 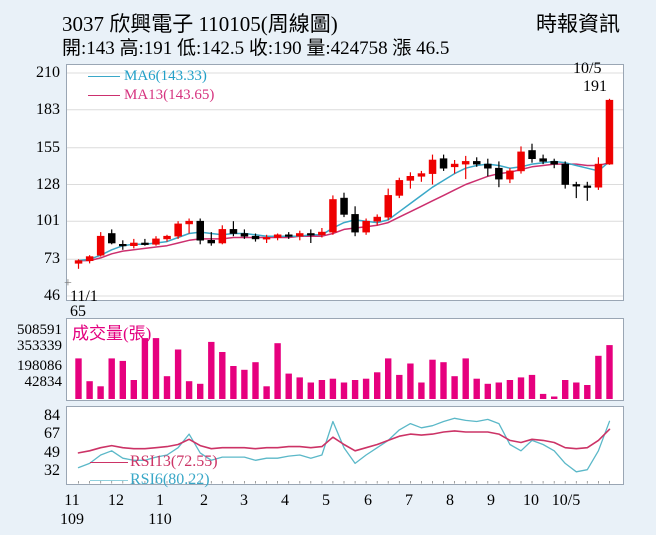 What do you see at coordinates (48, 221) in the screenshot?
I see `price-y-tick: 101` at bounding box center [48, 221].